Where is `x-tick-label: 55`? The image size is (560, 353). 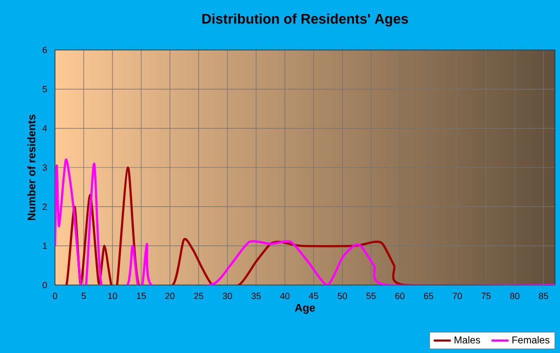 x-tick-label: 55 is located at coordinates (371, 296).